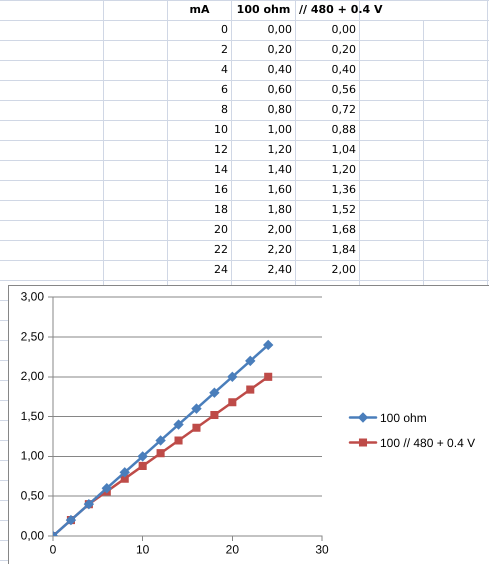  Describe the element at coordinates (221, 149) in the screenshot. I see `text: 12` at that location.